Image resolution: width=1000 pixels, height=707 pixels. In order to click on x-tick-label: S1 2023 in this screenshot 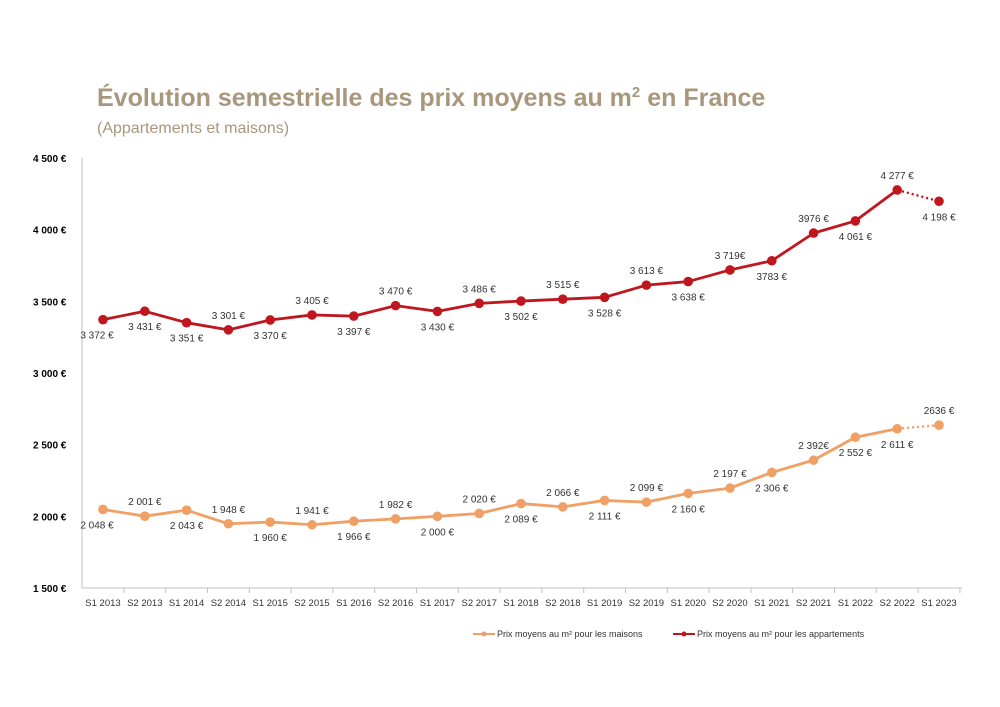, I will do `click(938, 603)`.